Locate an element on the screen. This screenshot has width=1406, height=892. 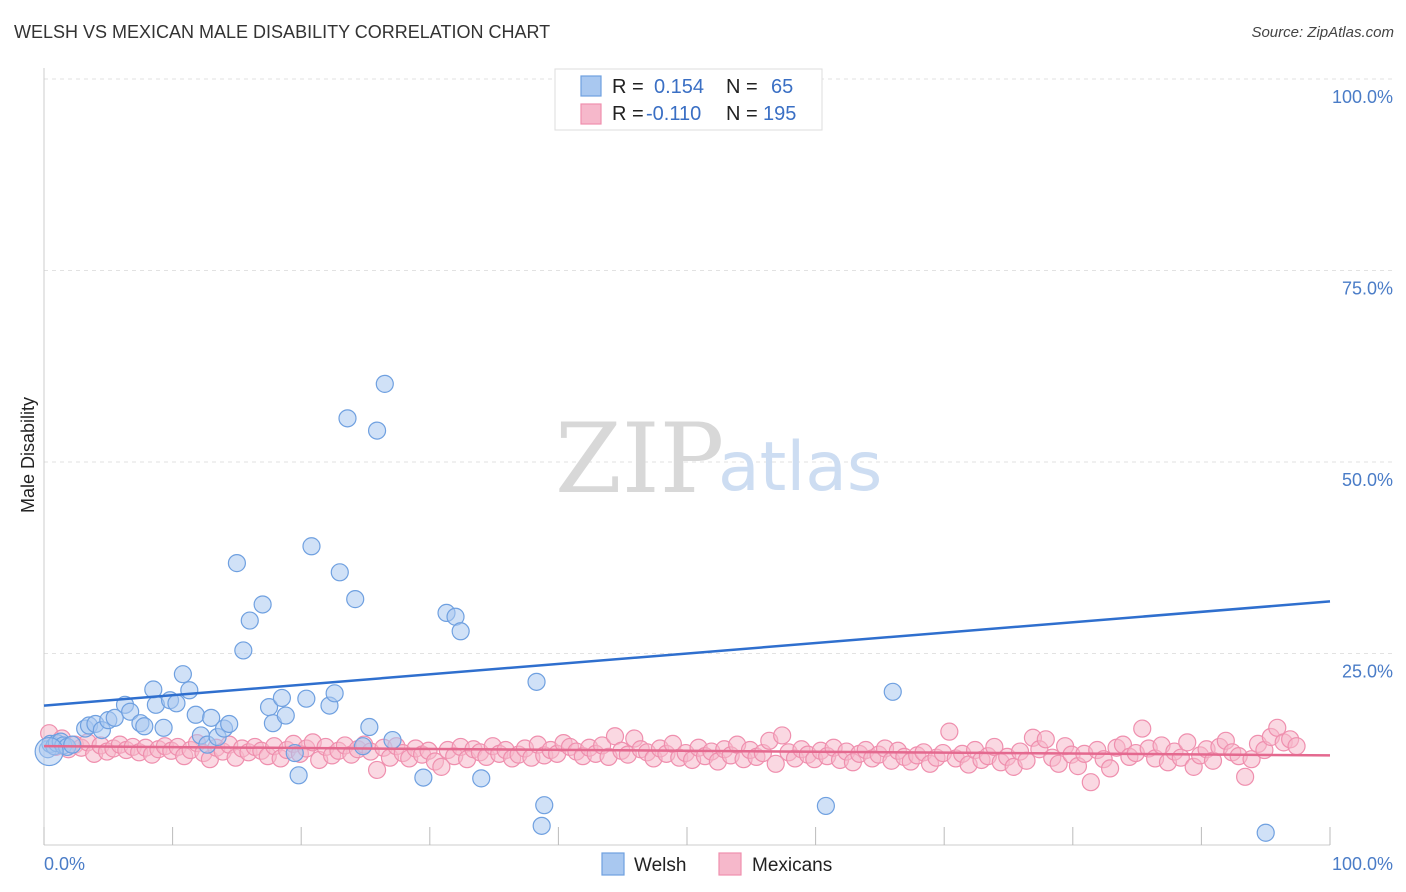
welsh-trend-line is located at coordinates (687, 653).